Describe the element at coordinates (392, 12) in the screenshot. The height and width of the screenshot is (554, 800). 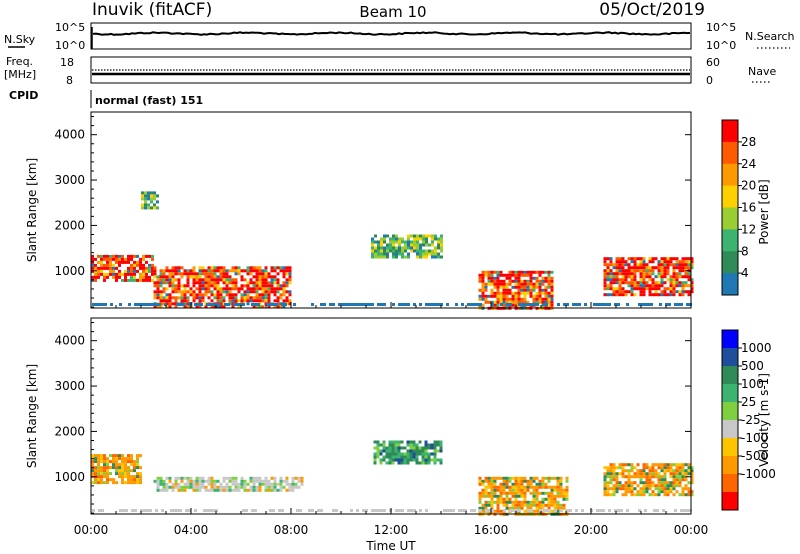
I see `beam-title: Beam 10` at that location.